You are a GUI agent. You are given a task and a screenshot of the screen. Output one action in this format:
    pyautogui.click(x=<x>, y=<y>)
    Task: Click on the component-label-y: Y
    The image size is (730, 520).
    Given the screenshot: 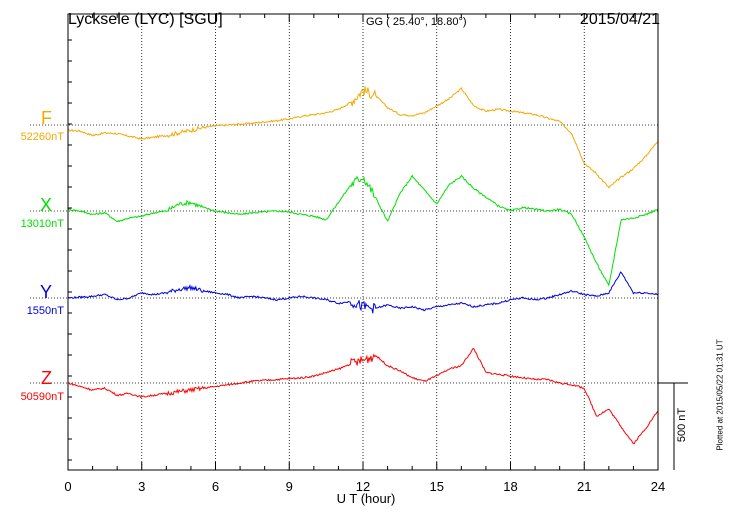 What is the action you would take?
    pyautogui.click(x=45, y=292)
    